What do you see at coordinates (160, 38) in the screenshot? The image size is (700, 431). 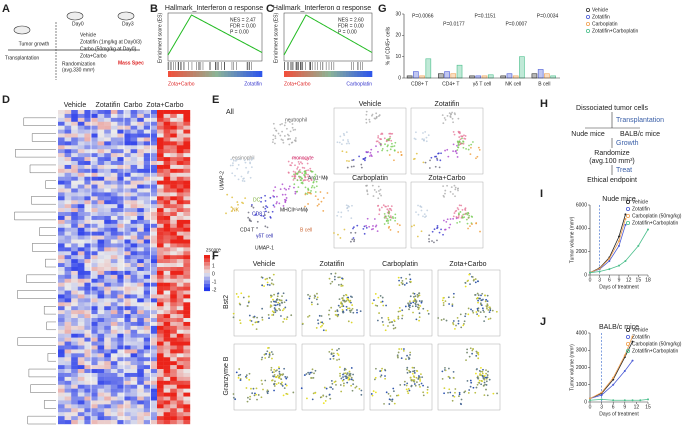 I see `y-label: Enrichment score (ES)` at bounding box center [160, 38].